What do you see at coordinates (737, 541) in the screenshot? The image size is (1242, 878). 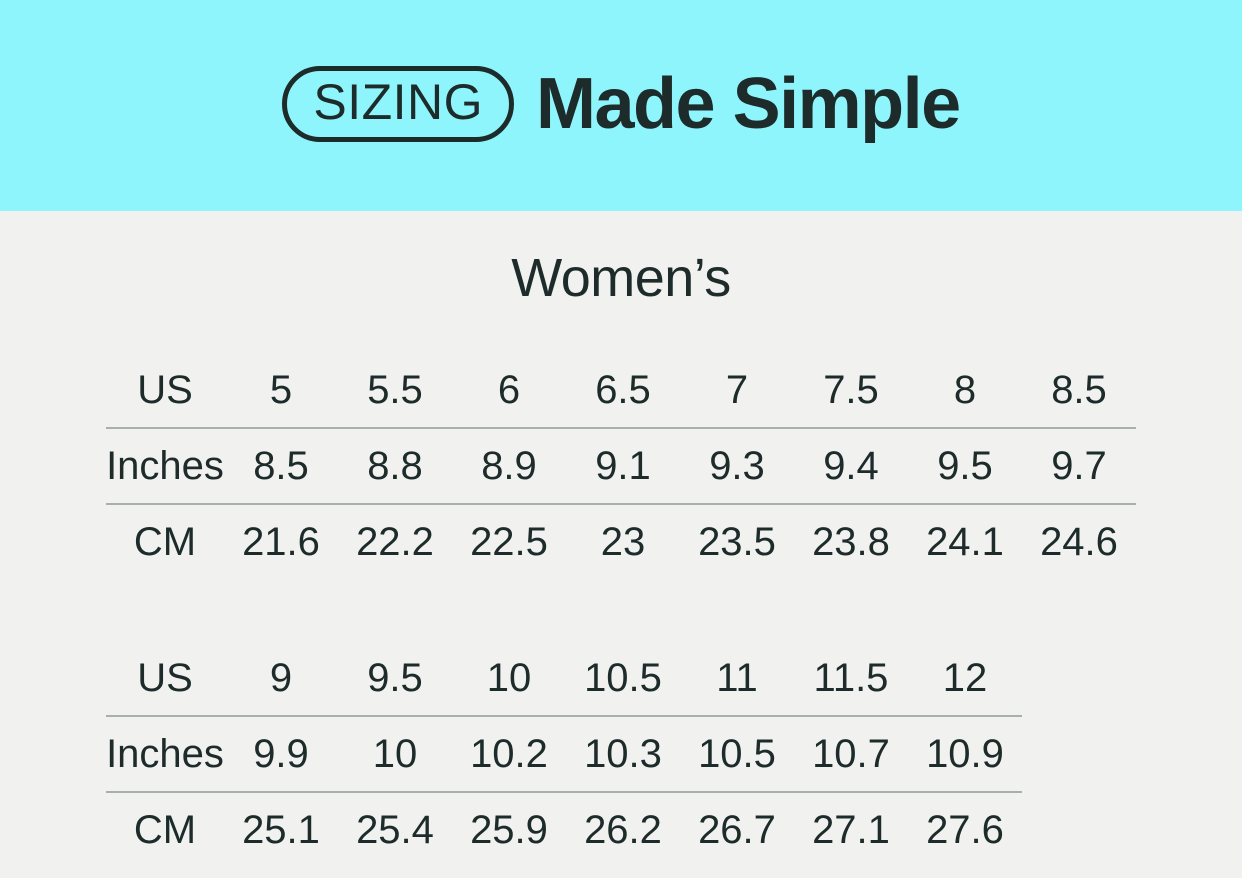 I see `table-cell: 23.5` at bounding box center [737, 541].